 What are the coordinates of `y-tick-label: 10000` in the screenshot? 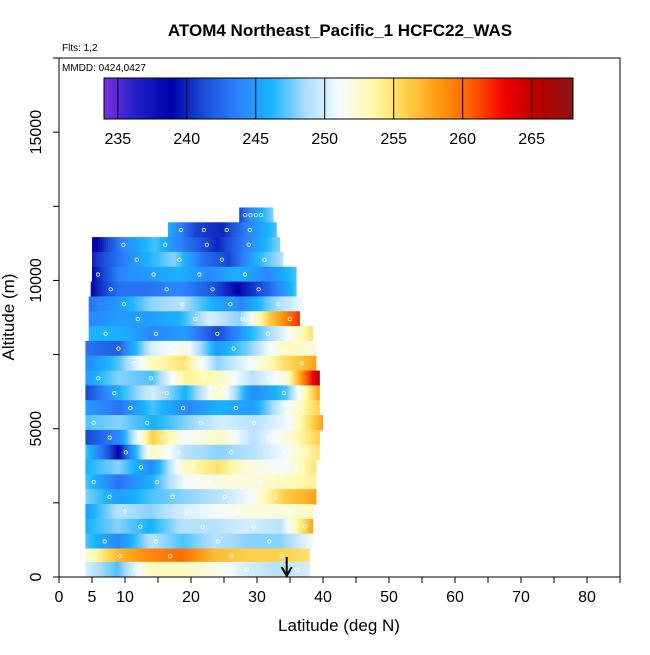 It's located at (36, 280).